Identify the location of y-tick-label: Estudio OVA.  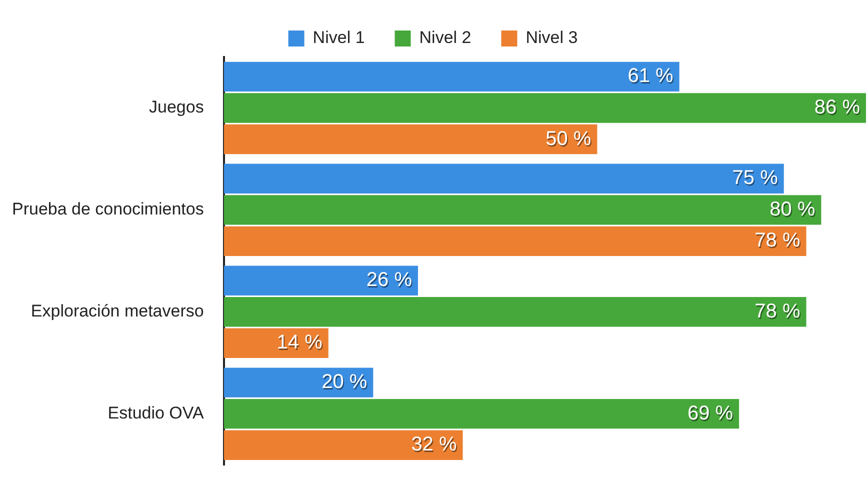
(156, 413).